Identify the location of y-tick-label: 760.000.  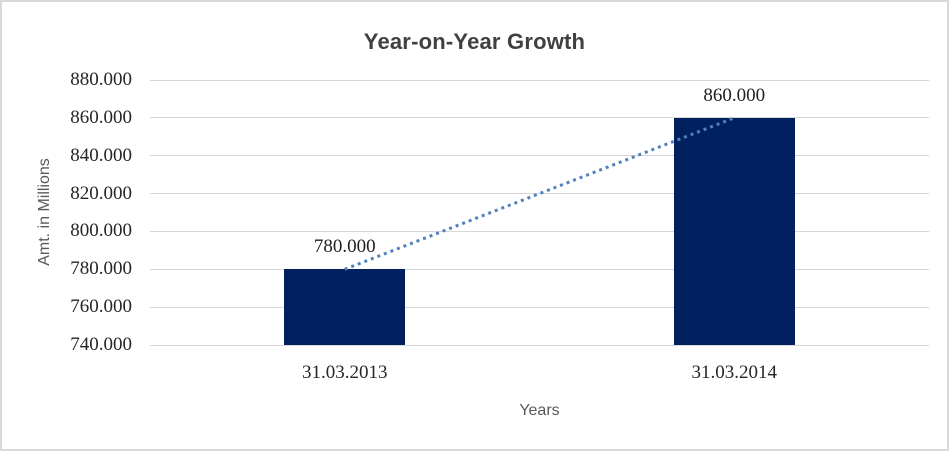
(101, 307).